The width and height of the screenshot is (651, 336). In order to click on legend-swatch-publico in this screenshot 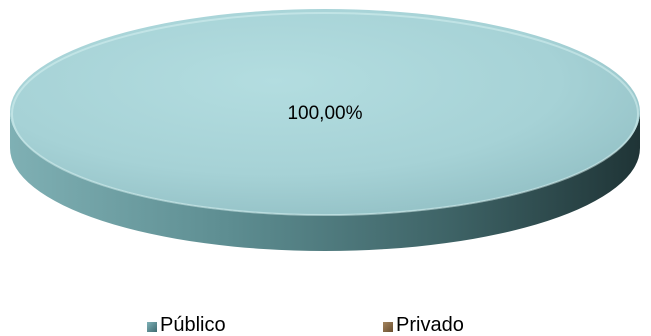, I will do `click(152, 326)`.